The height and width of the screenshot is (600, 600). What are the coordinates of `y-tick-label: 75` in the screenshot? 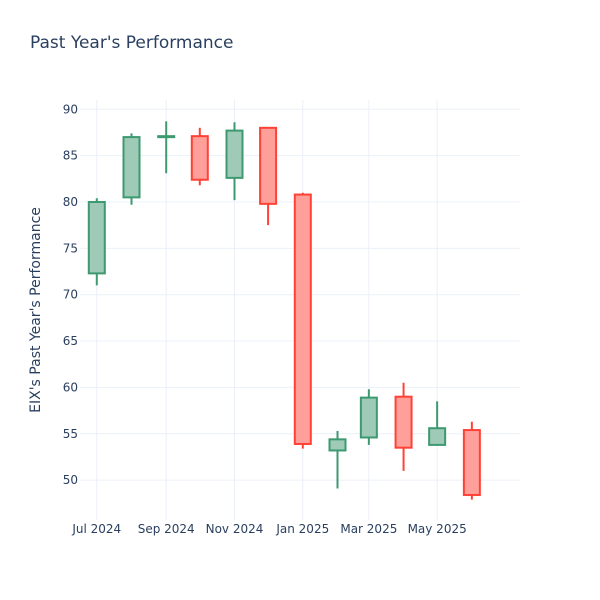 It's located at (70, 248).